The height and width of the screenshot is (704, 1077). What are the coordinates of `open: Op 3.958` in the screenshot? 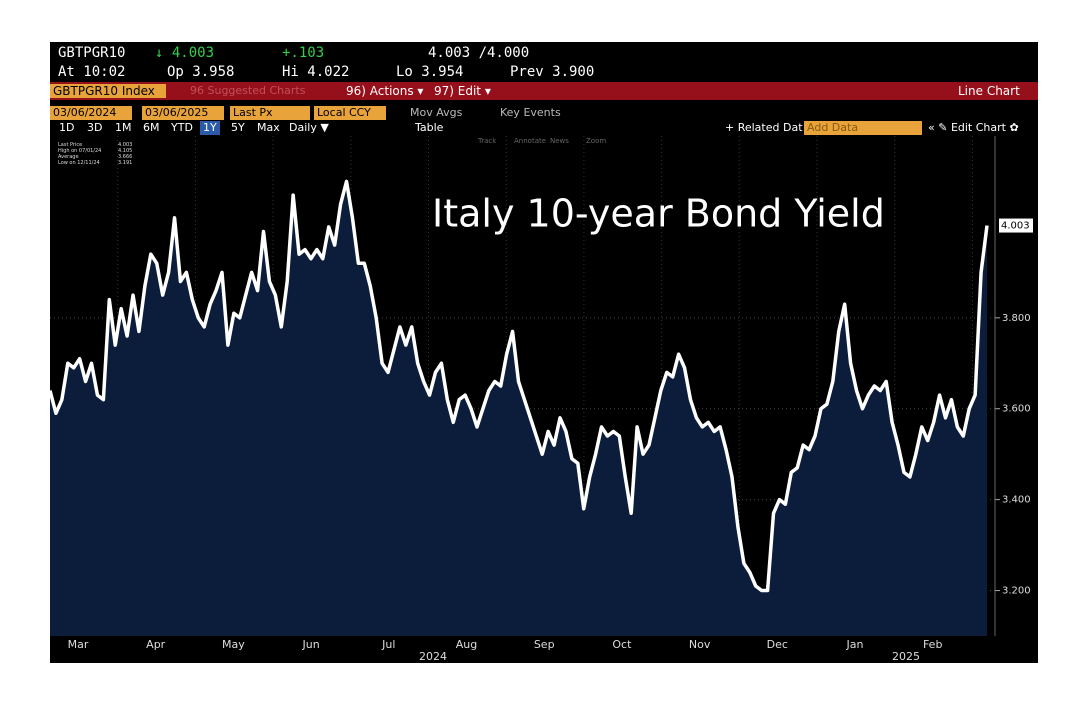 It's located at (201, 72).